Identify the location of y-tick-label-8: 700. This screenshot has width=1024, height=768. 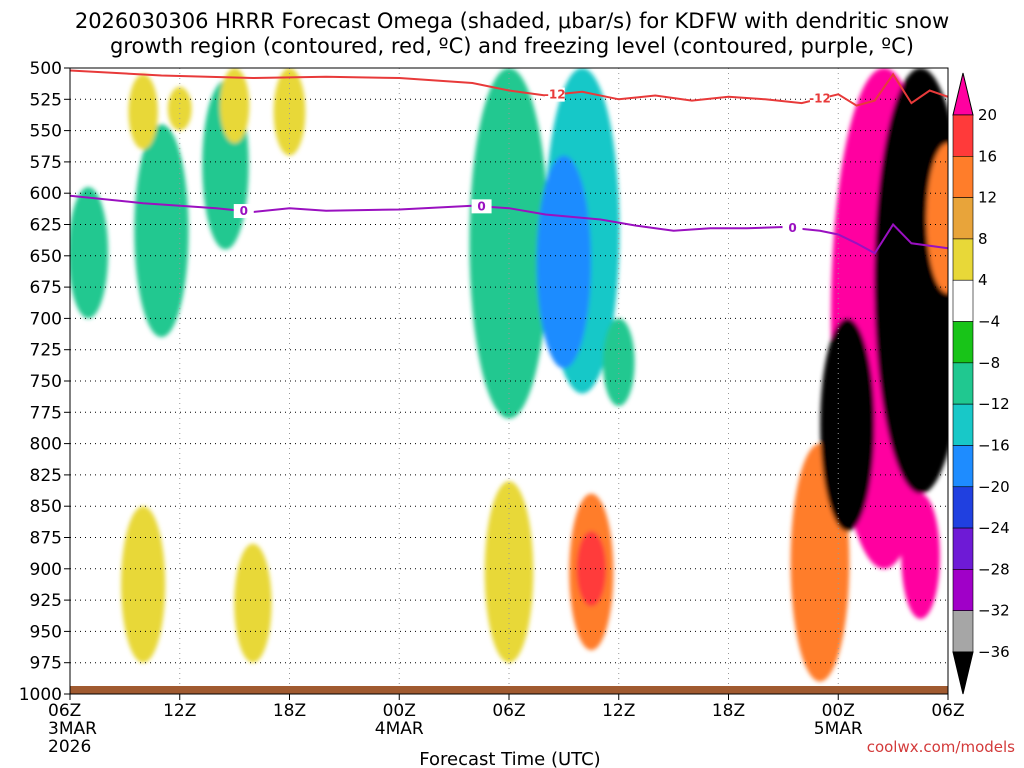
(46, 319).